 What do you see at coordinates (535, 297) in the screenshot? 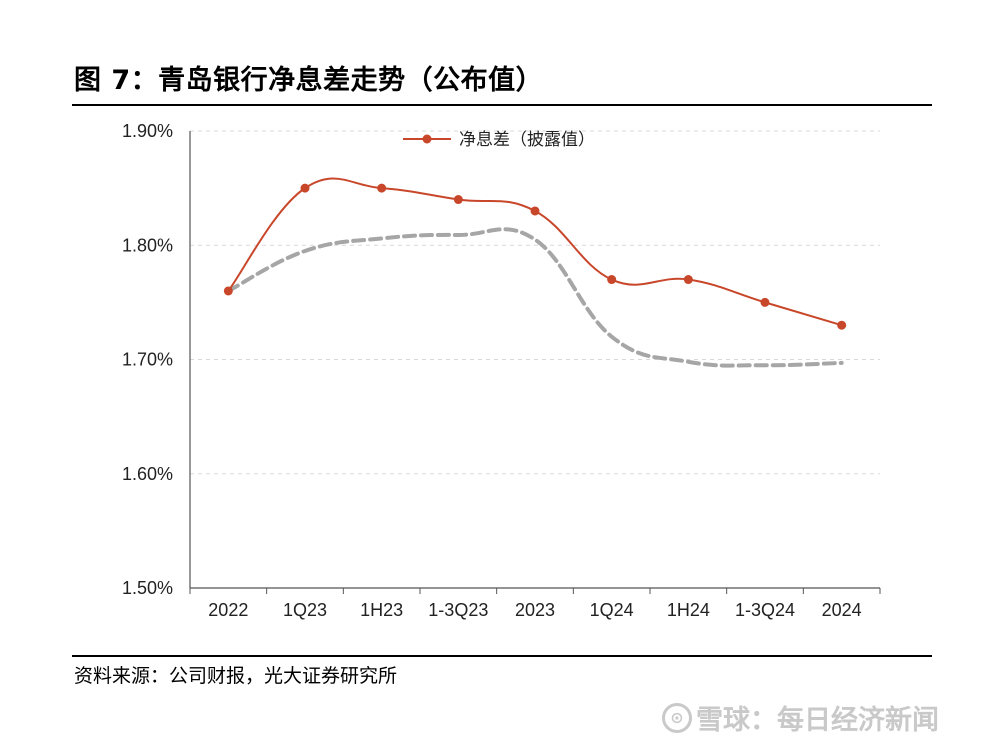
I see `trend-line` at bounding box center [535, 297].